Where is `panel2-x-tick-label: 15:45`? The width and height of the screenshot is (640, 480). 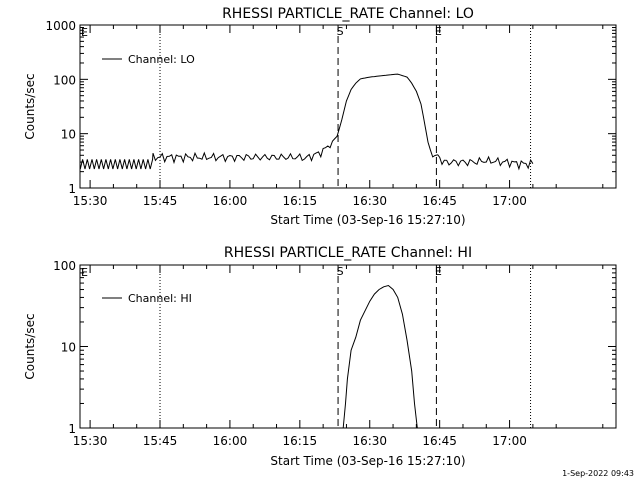 panel2-x-tick-label: 15:45 is located at coordinates (160, 441).